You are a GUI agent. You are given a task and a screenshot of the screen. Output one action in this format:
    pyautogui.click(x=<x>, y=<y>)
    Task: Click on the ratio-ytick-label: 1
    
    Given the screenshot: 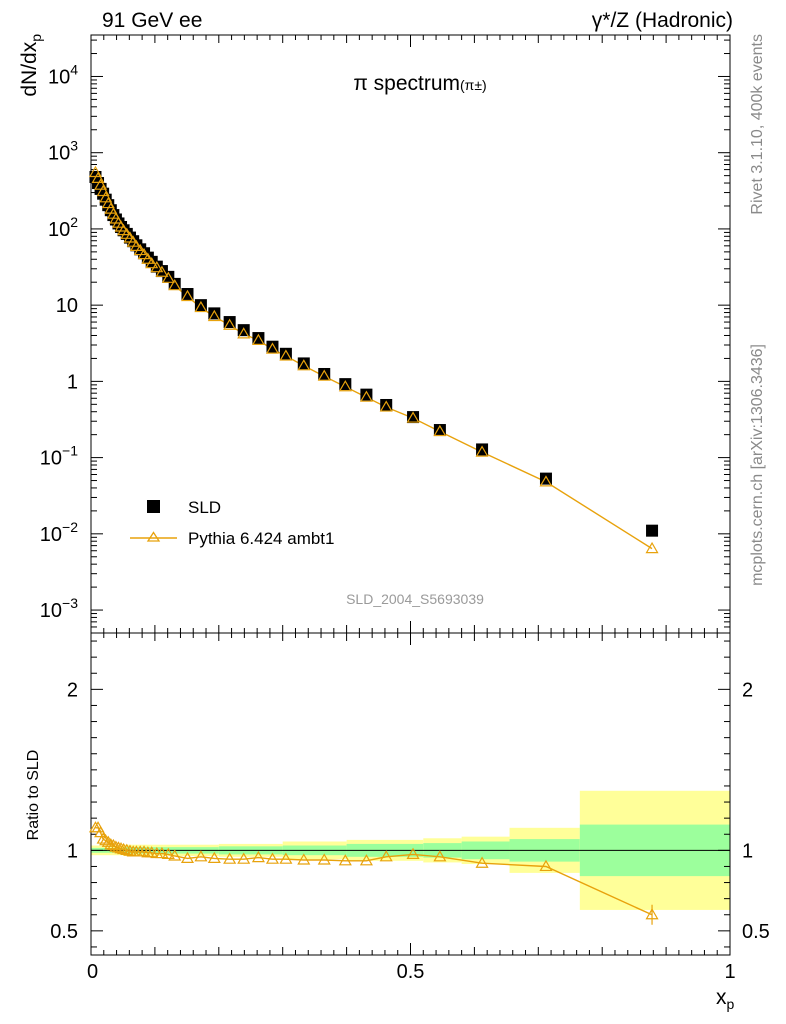 What is the action you would take?
    pyautogui.click(x=72, y=851)
    